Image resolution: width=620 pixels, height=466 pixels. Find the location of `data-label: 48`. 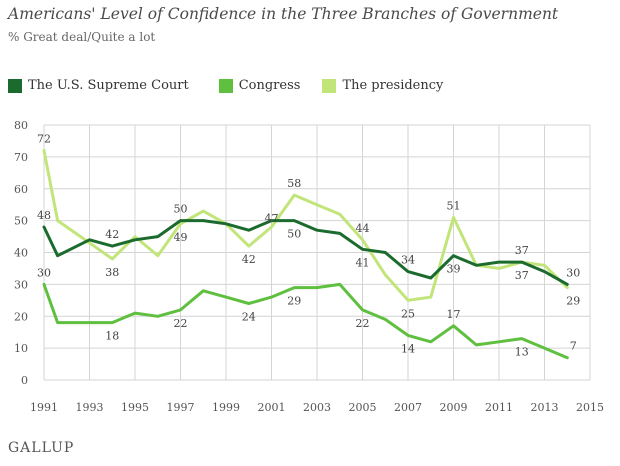

data-label: 48 is located at coordinates (44, 215).